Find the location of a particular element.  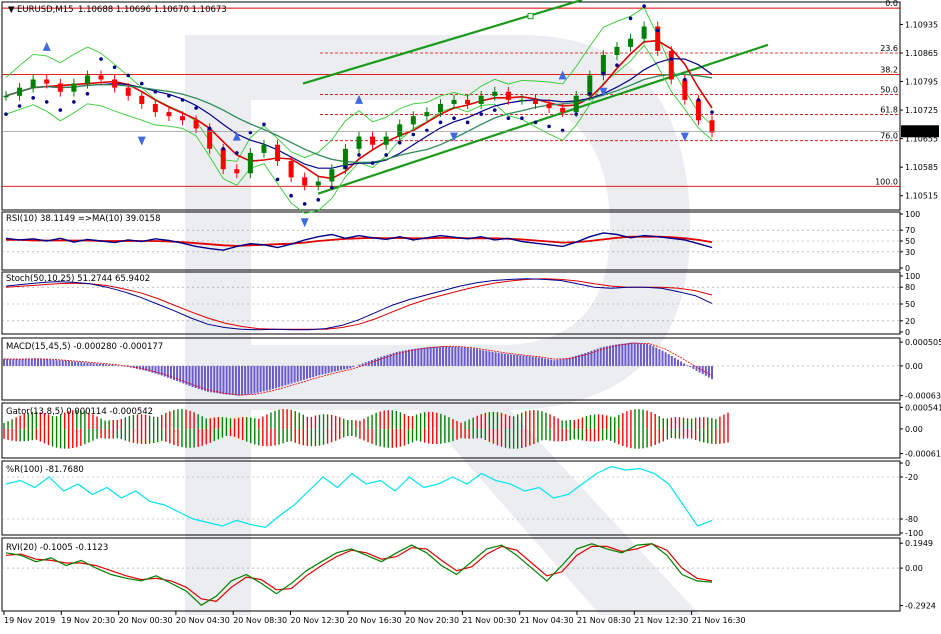

macd-label: MACD(15,45,5) -0.000280 -0.000177 is located at coordinates (84, 347).